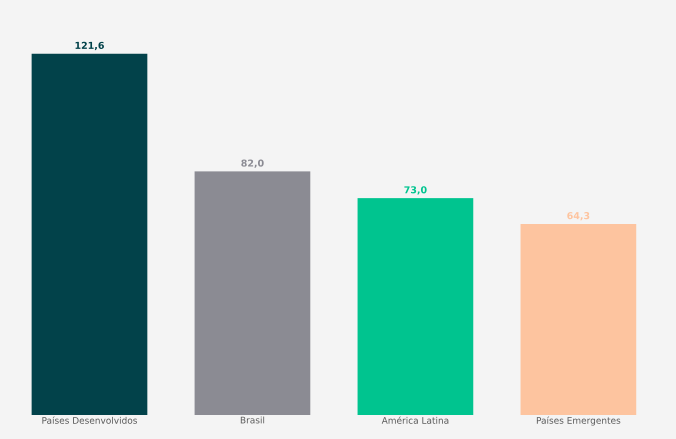  I want to click on x-tick-label: Países Desenvolvidos, so click(90, 420).